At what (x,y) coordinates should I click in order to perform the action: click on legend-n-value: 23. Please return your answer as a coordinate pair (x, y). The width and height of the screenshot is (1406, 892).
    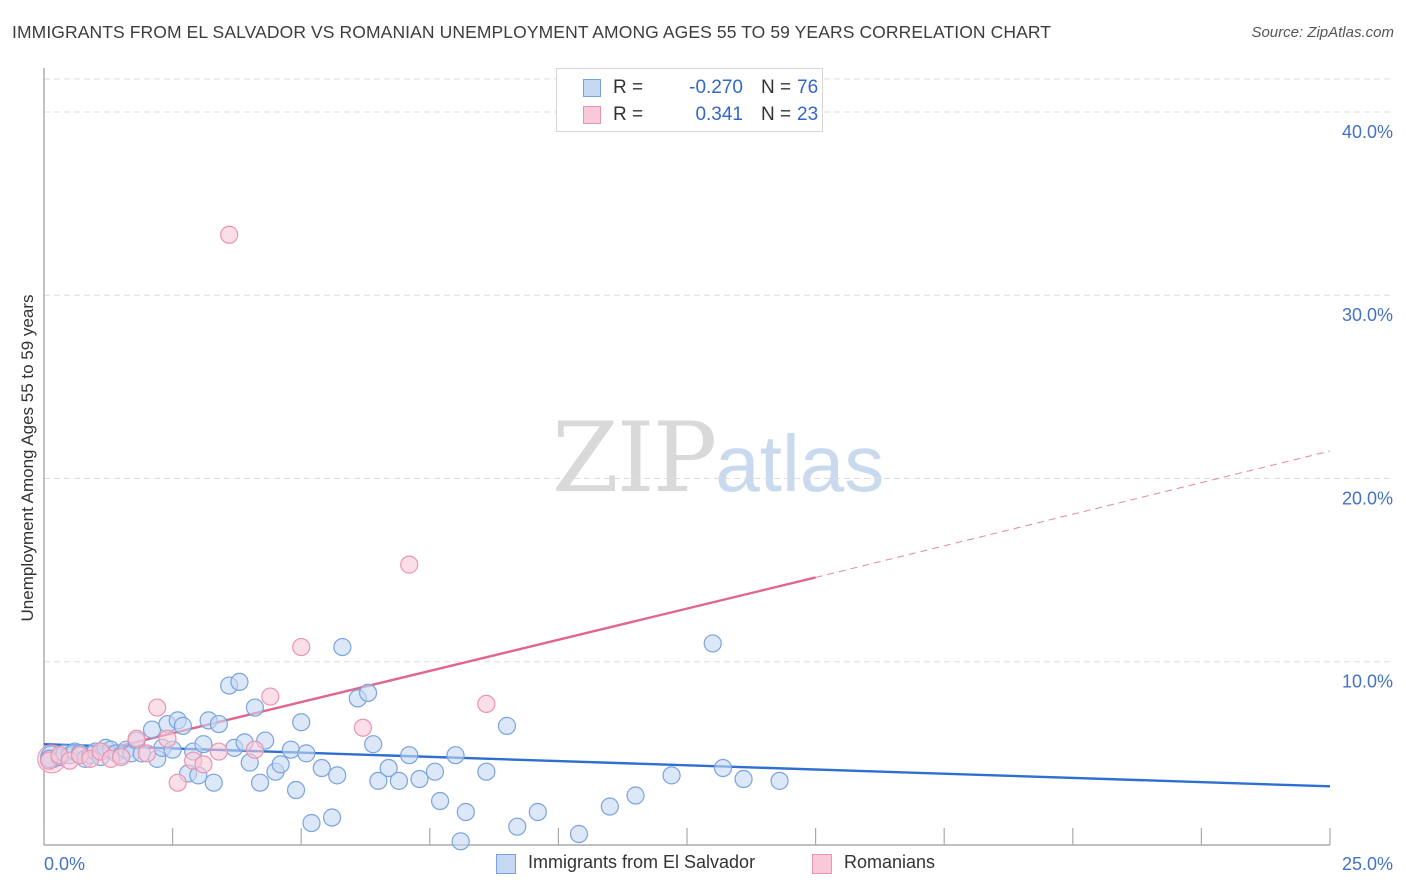
    Looking at the image, I should click on (808, 114).